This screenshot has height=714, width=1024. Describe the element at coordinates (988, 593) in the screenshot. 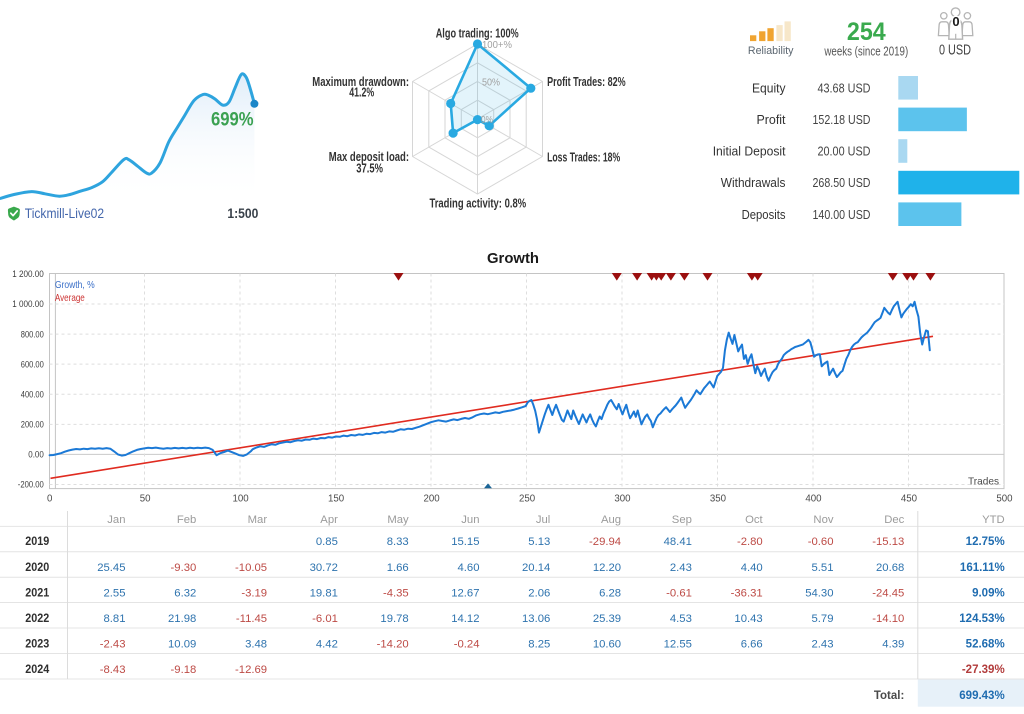

I see `svg-text: 9.09%` at that location.